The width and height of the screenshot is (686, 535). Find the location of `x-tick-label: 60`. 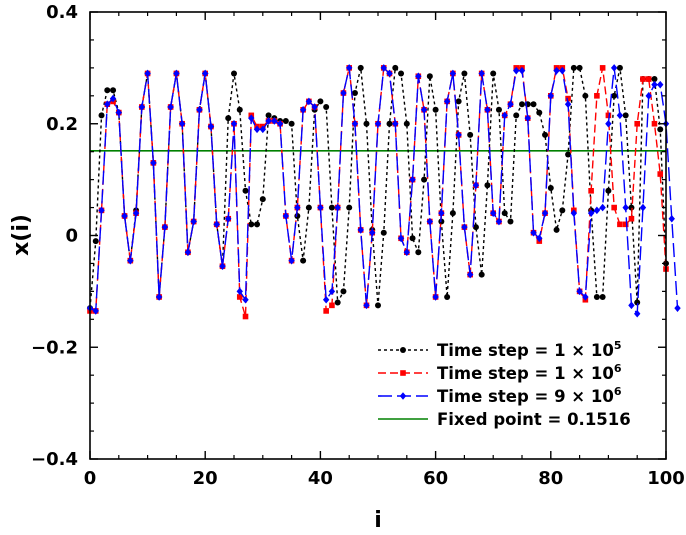

x-tick-label: 60 is located at coordinates (435, 478).